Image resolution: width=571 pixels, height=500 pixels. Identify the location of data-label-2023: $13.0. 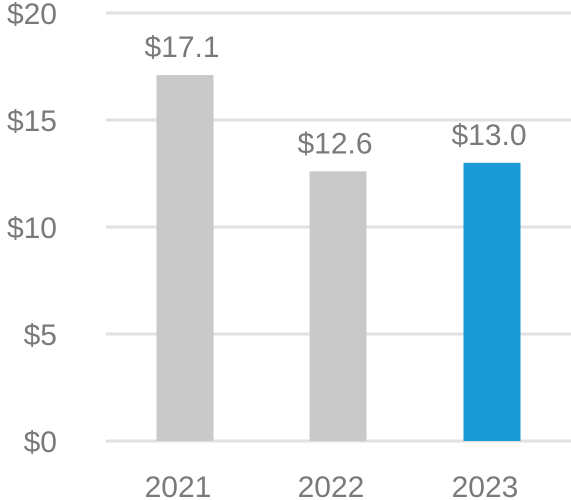
(488, 135).